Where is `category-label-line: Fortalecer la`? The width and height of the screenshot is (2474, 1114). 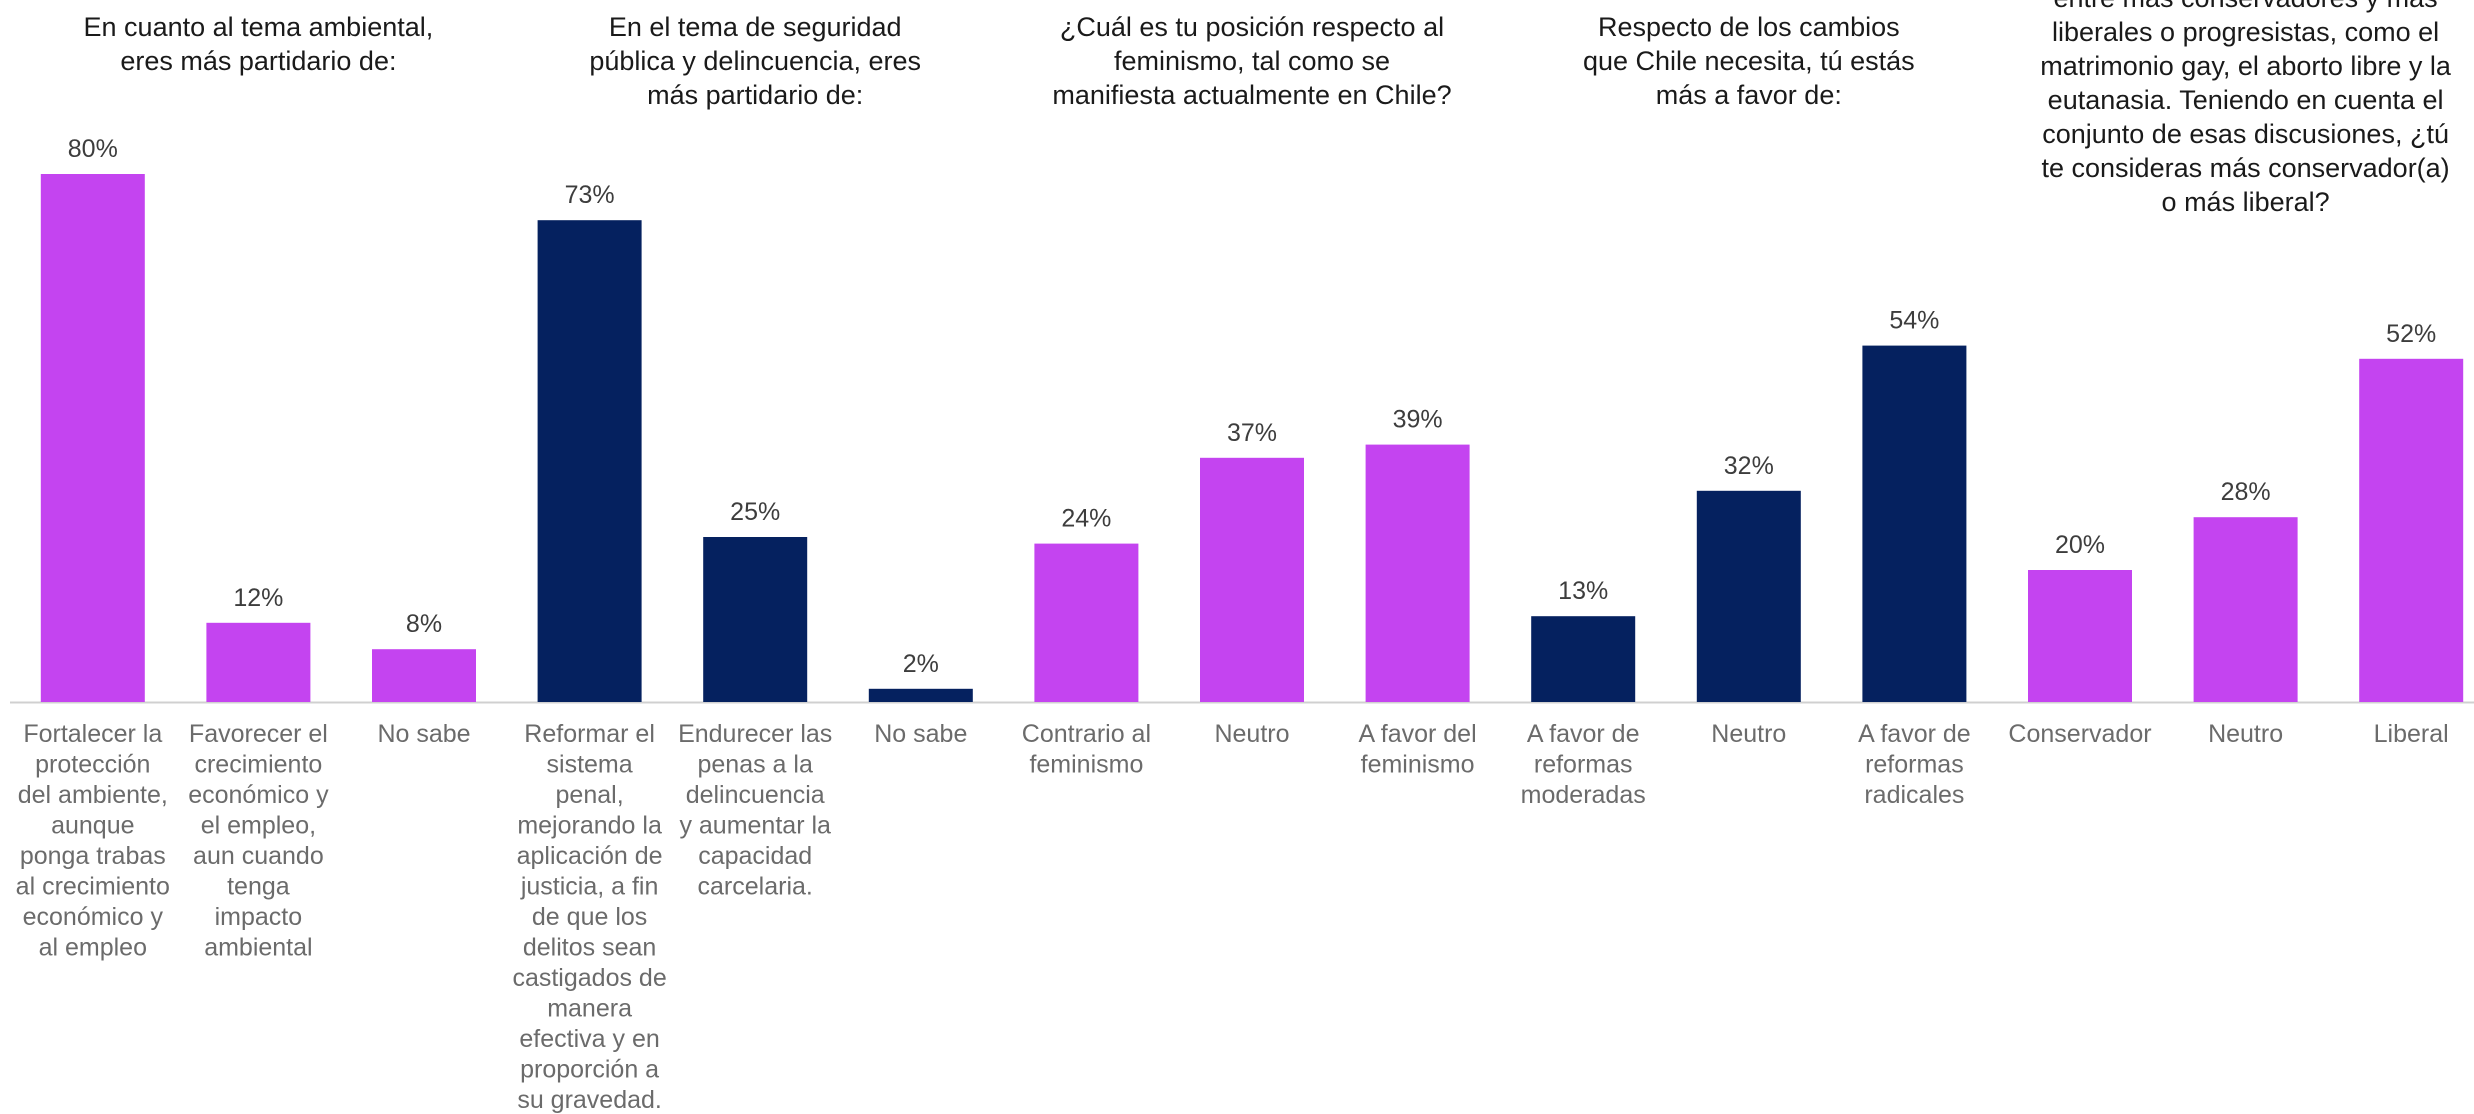
category-label-line: Fortalecer la is located at coordinates (92, 734).